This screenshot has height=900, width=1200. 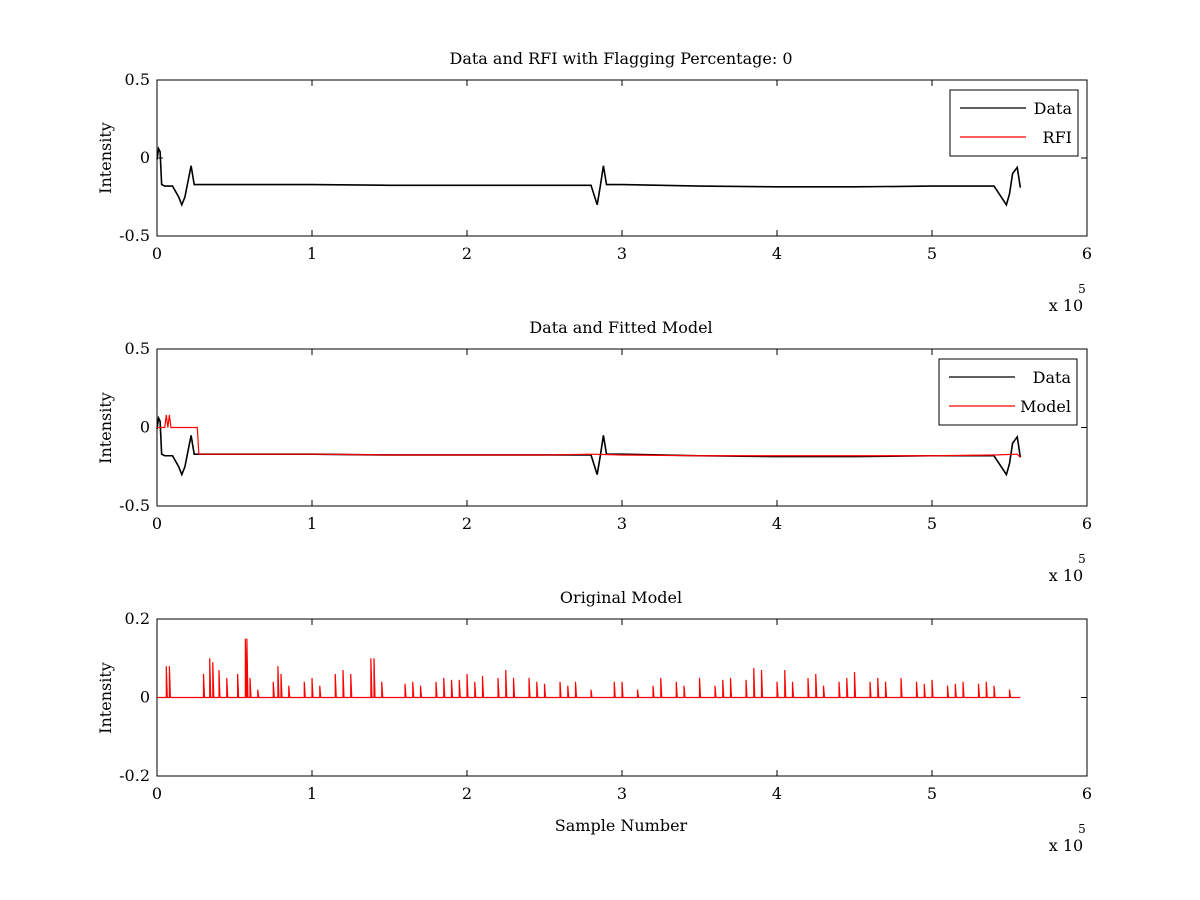 I want to click on chart-title: Data and Fitted Model, so click(x=620, y=327).